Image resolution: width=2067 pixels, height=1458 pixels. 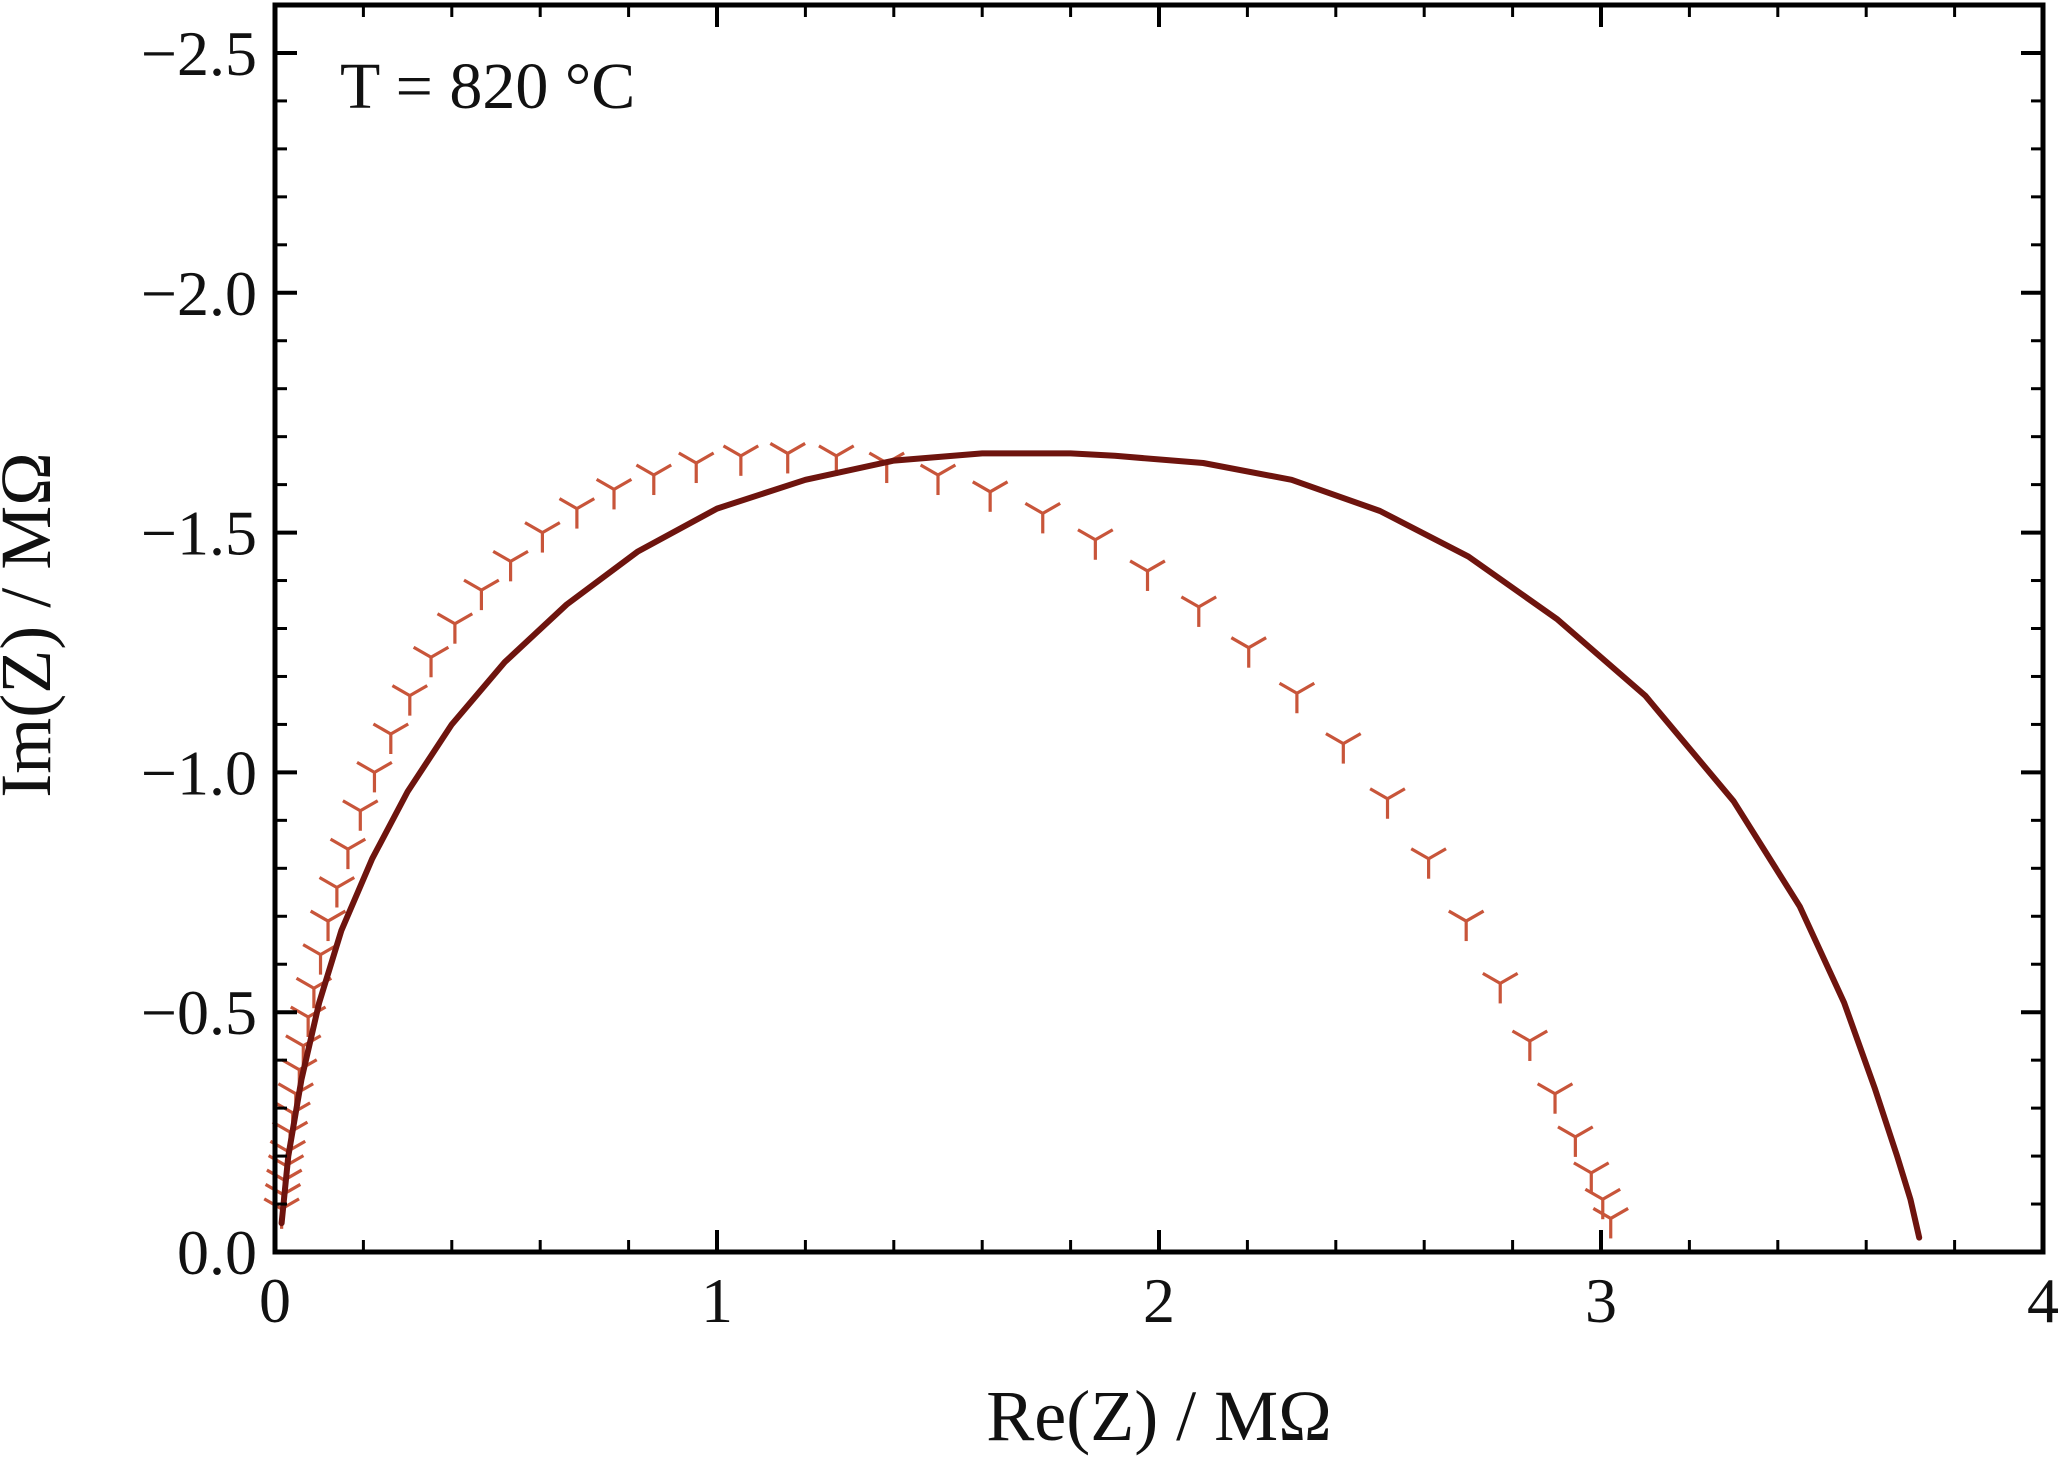 What do you see at coordinates (717, 1300) in the screenshot?
I see `x-tick-label: 1` at bounding box center [717, 1300].